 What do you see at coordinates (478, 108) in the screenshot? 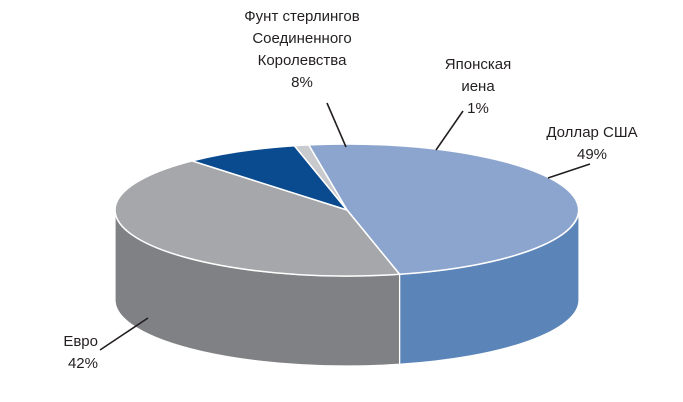
I see `slice-pct: 1%` at bounding box center [478, 108].